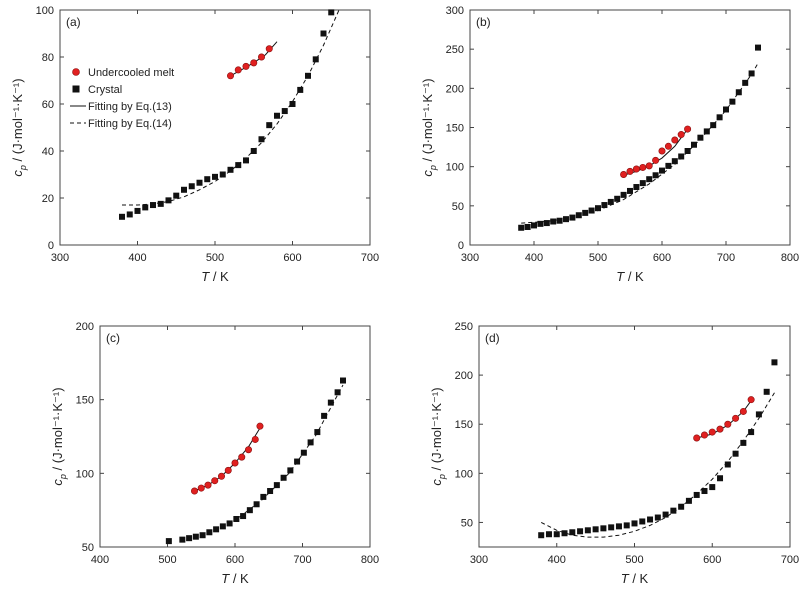 This screenshot has height=600, width=800. What do you see at coordinates (48, 152) in the screenshot?
I see `y-tick-label: 40` at bounding box center [48, 152].